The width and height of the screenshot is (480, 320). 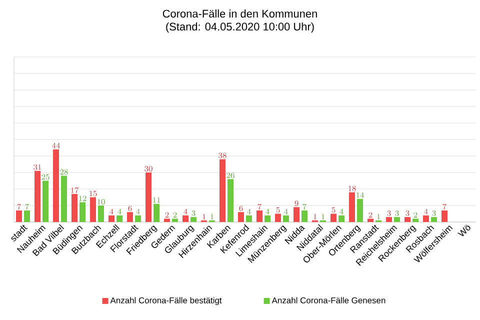 What do you see at coordinates (239, 14) in the screenshot?
I see `chart-title: Corona-Fälle in den Kommunen` at bounding box center [239, 14].